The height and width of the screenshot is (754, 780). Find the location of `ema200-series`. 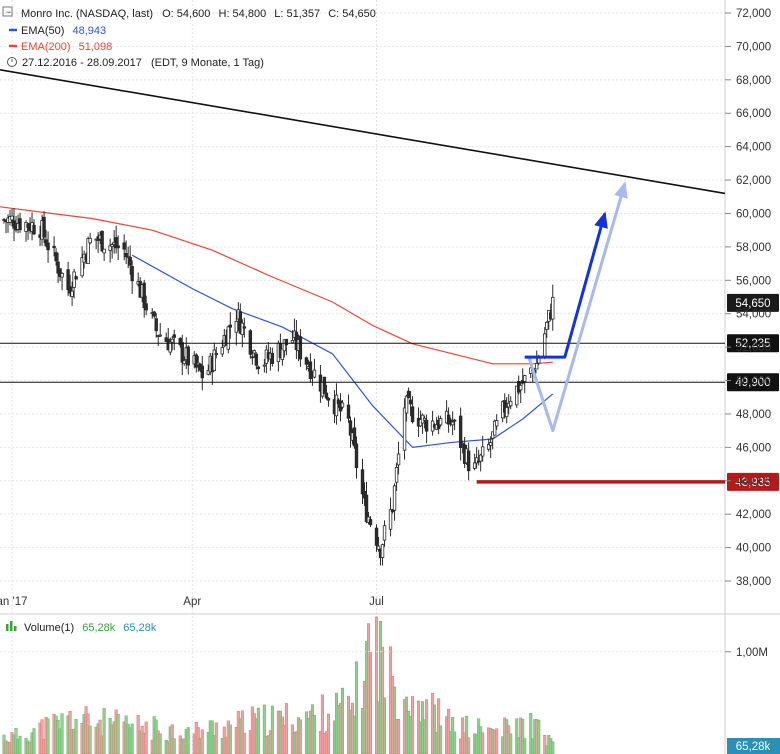

ema200-series is located at coordinates (276, 285).